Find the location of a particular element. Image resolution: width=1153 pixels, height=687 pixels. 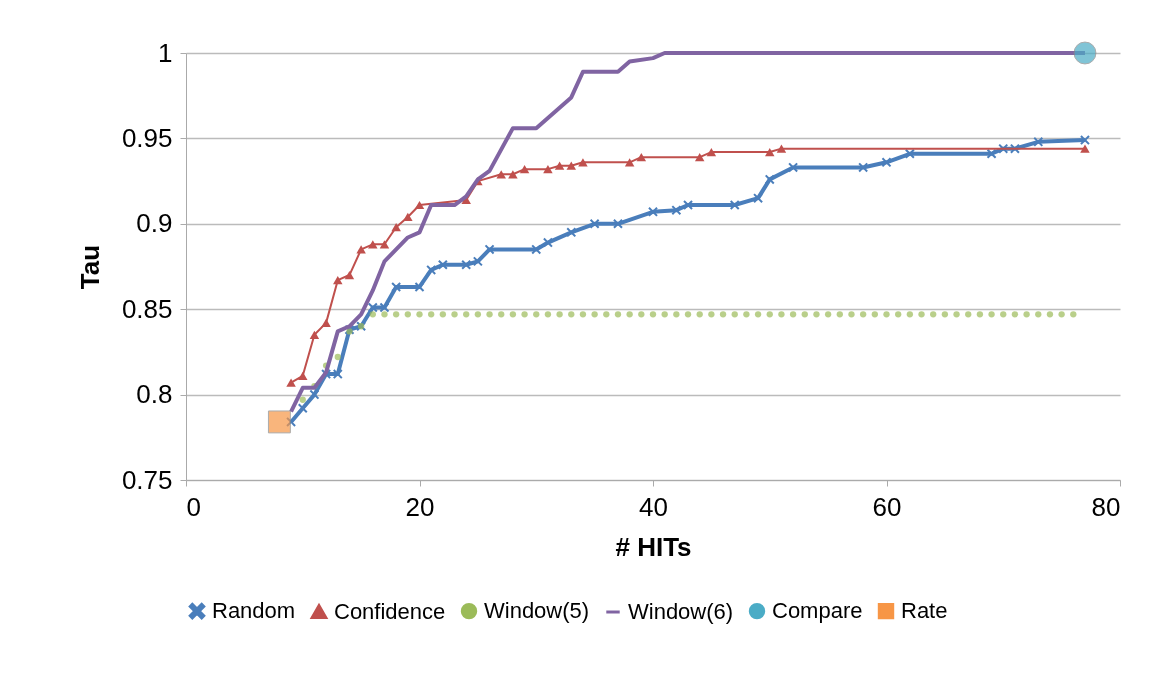

legend-label: Window(6) is located at coordinates (681, 611).